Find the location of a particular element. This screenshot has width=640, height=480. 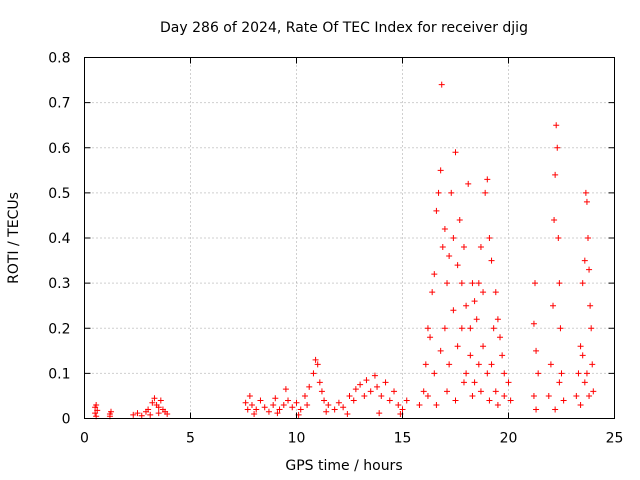

x-tick-label: 10 is located at coordinates (297, 439).